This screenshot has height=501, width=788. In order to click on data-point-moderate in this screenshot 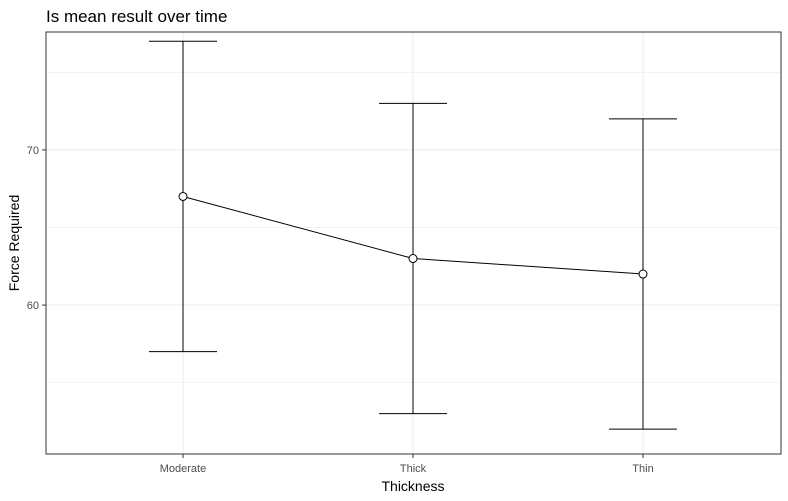, I will do `click(183, 196)`.